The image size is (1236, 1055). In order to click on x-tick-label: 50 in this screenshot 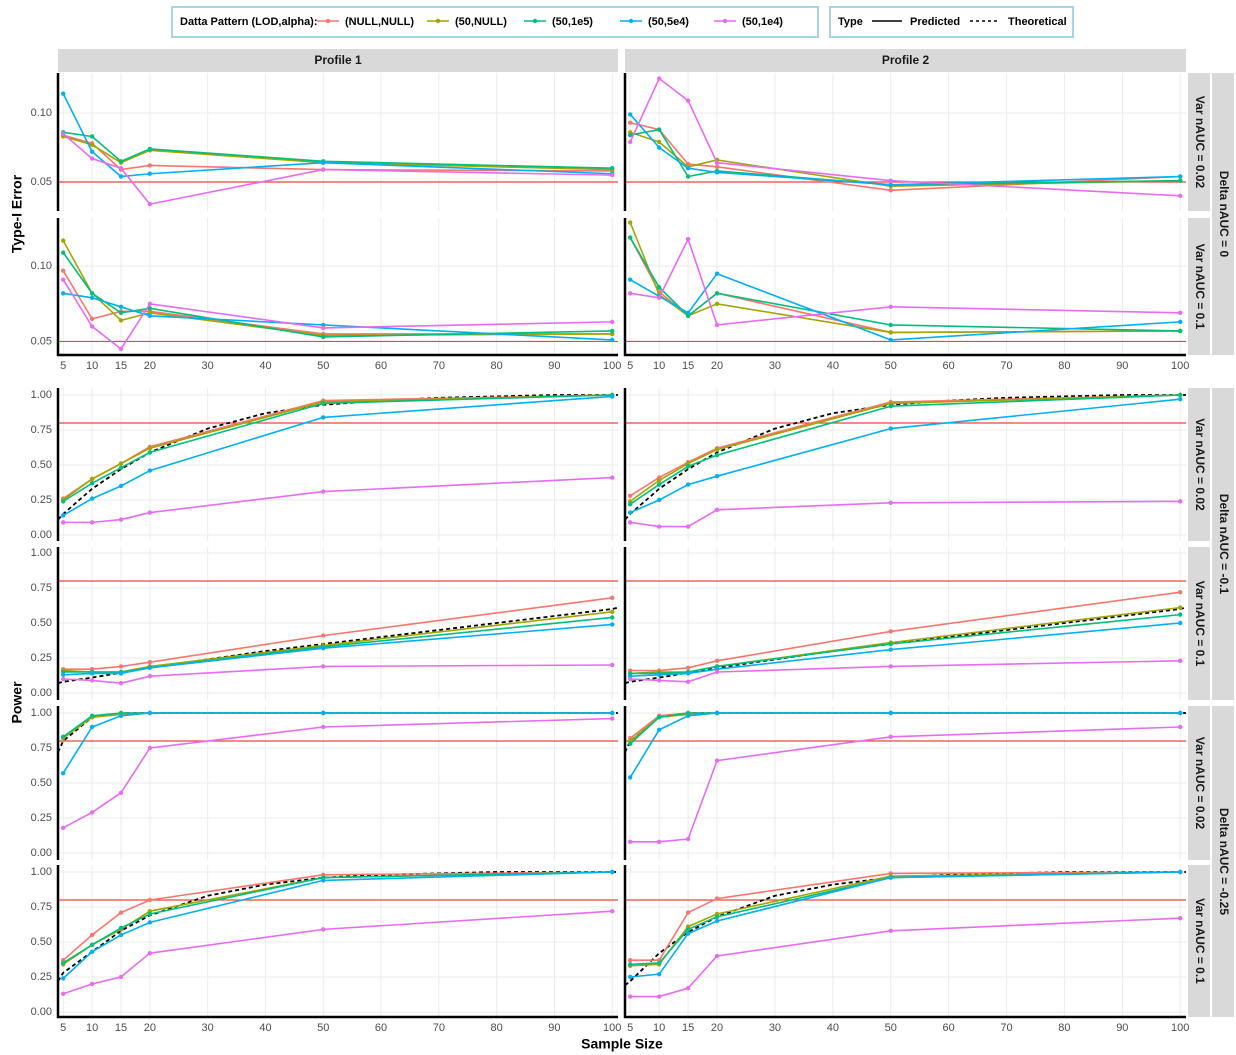, I will do `click(323, 366)`.